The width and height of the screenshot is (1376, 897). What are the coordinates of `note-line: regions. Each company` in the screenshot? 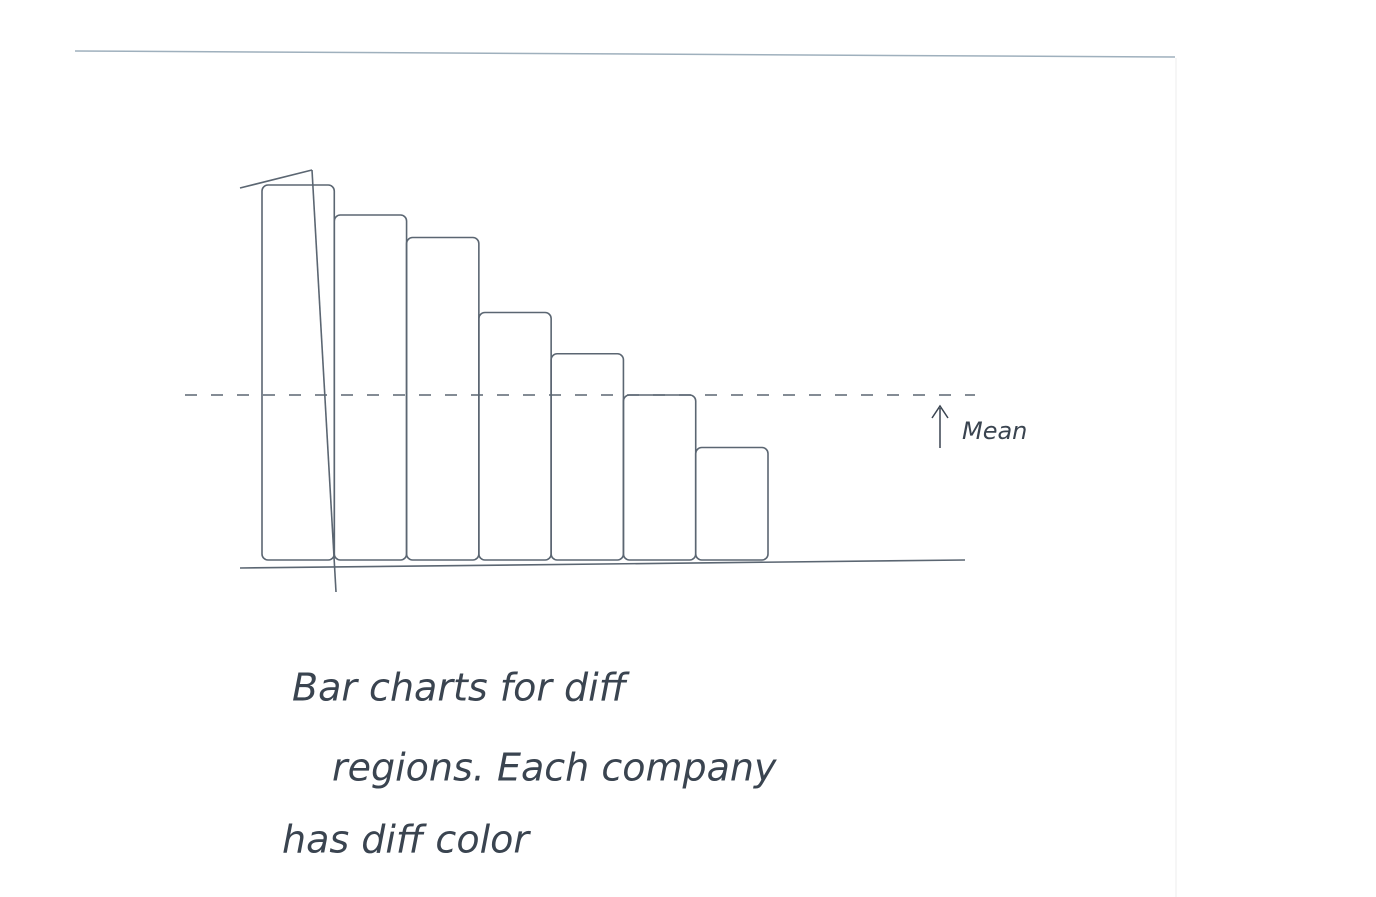 It's located at (554, 768).